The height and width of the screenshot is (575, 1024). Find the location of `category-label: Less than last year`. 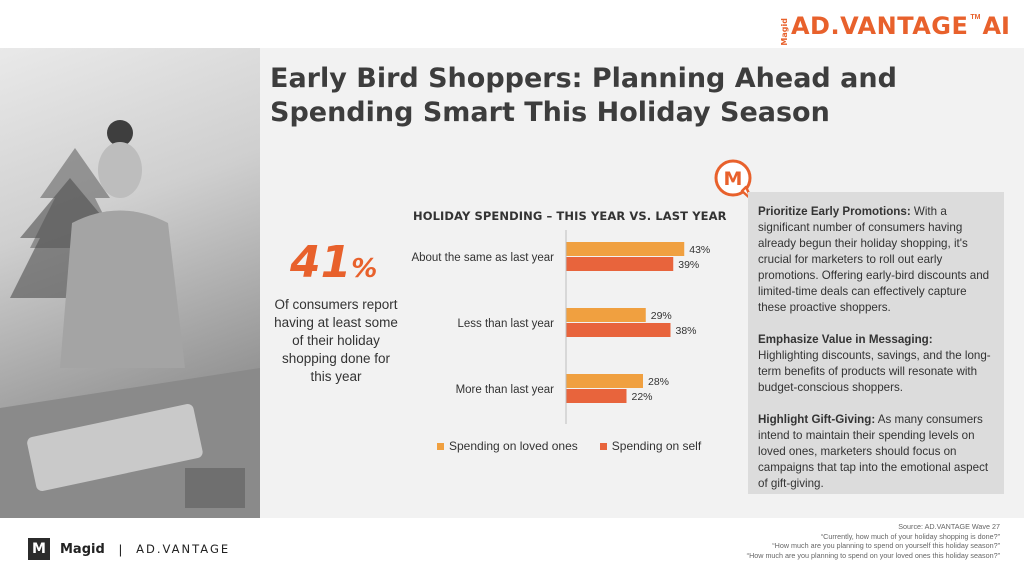

category-label: Less than last year is located at coordinates (505, 324).